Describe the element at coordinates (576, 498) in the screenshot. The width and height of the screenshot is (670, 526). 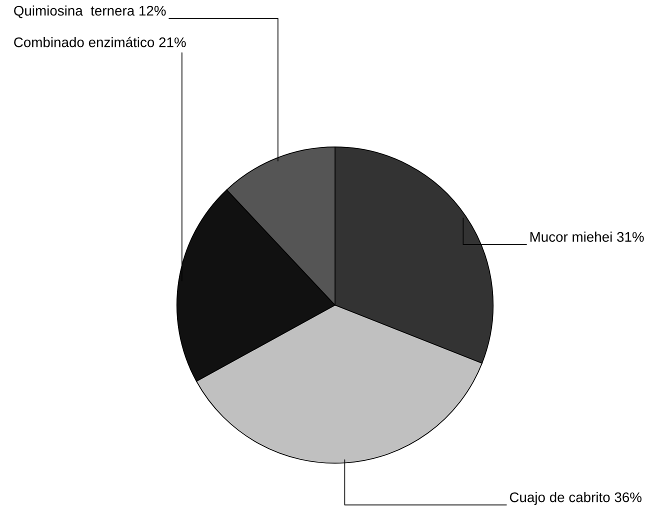
I see `slice-label: Cuajo de cabrito 36%` at that location.